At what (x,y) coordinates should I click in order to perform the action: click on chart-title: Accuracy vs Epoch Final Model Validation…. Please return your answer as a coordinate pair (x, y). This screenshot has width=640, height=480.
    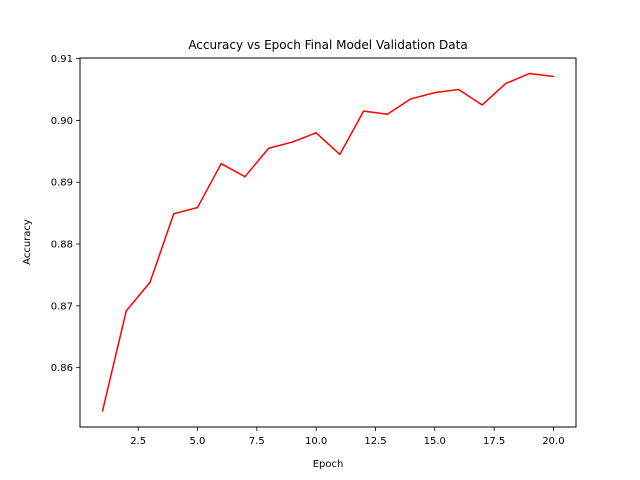
    Looking at the image, I should click on (327, 45).